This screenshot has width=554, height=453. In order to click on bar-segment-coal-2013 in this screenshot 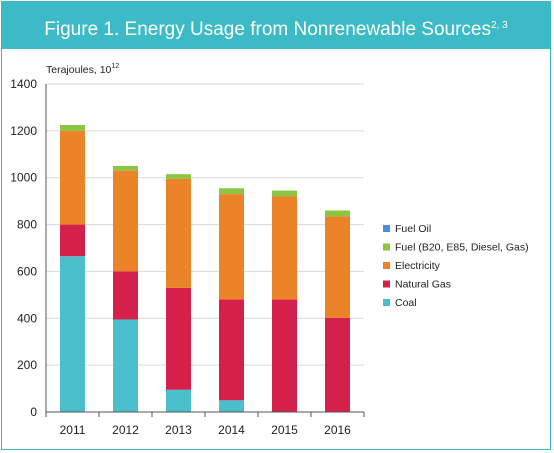, I will do `click(178, 400)`.